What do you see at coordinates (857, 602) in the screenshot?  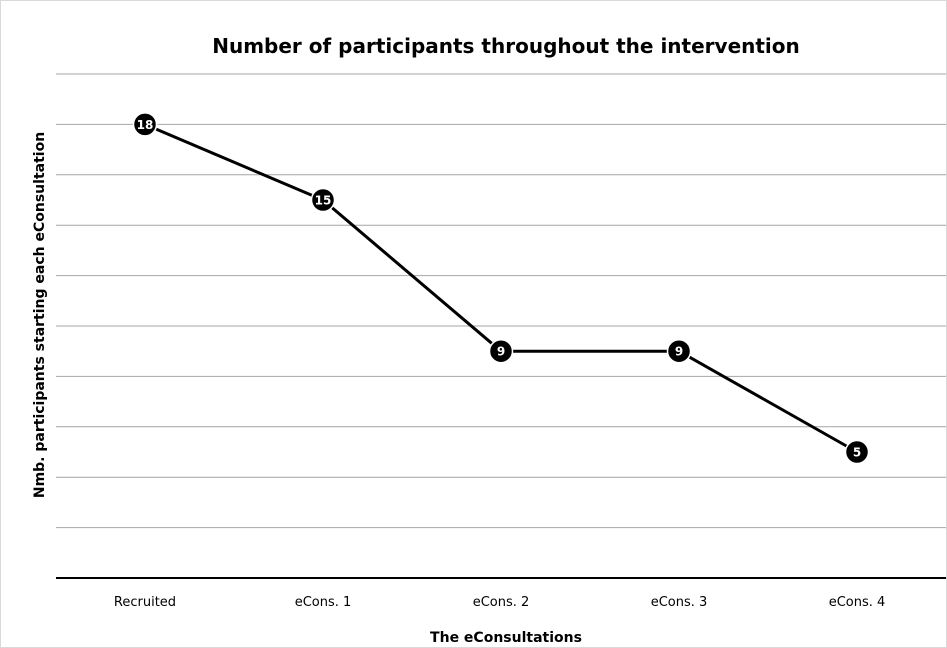 I see `x-tick-label: eCons. 4` at bounding box center [857, 602].